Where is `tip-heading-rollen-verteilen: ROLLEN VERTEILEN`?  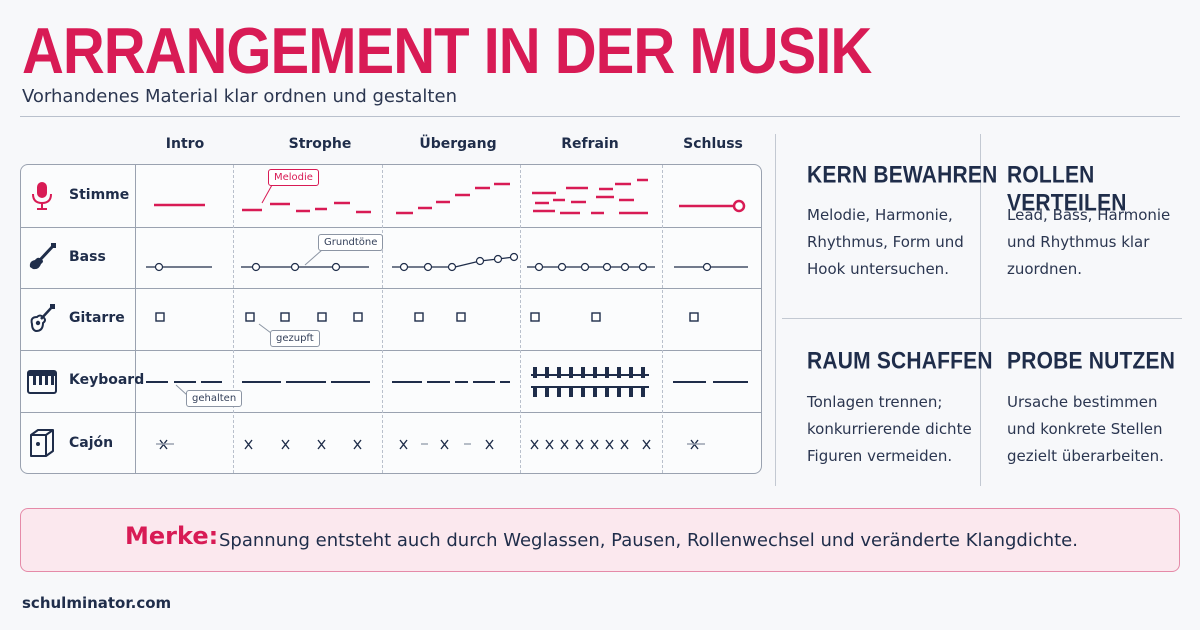 tip-heading-rollen-verteilen: ROLLEN VERTEILEN is located at coordinates (1067, 189).